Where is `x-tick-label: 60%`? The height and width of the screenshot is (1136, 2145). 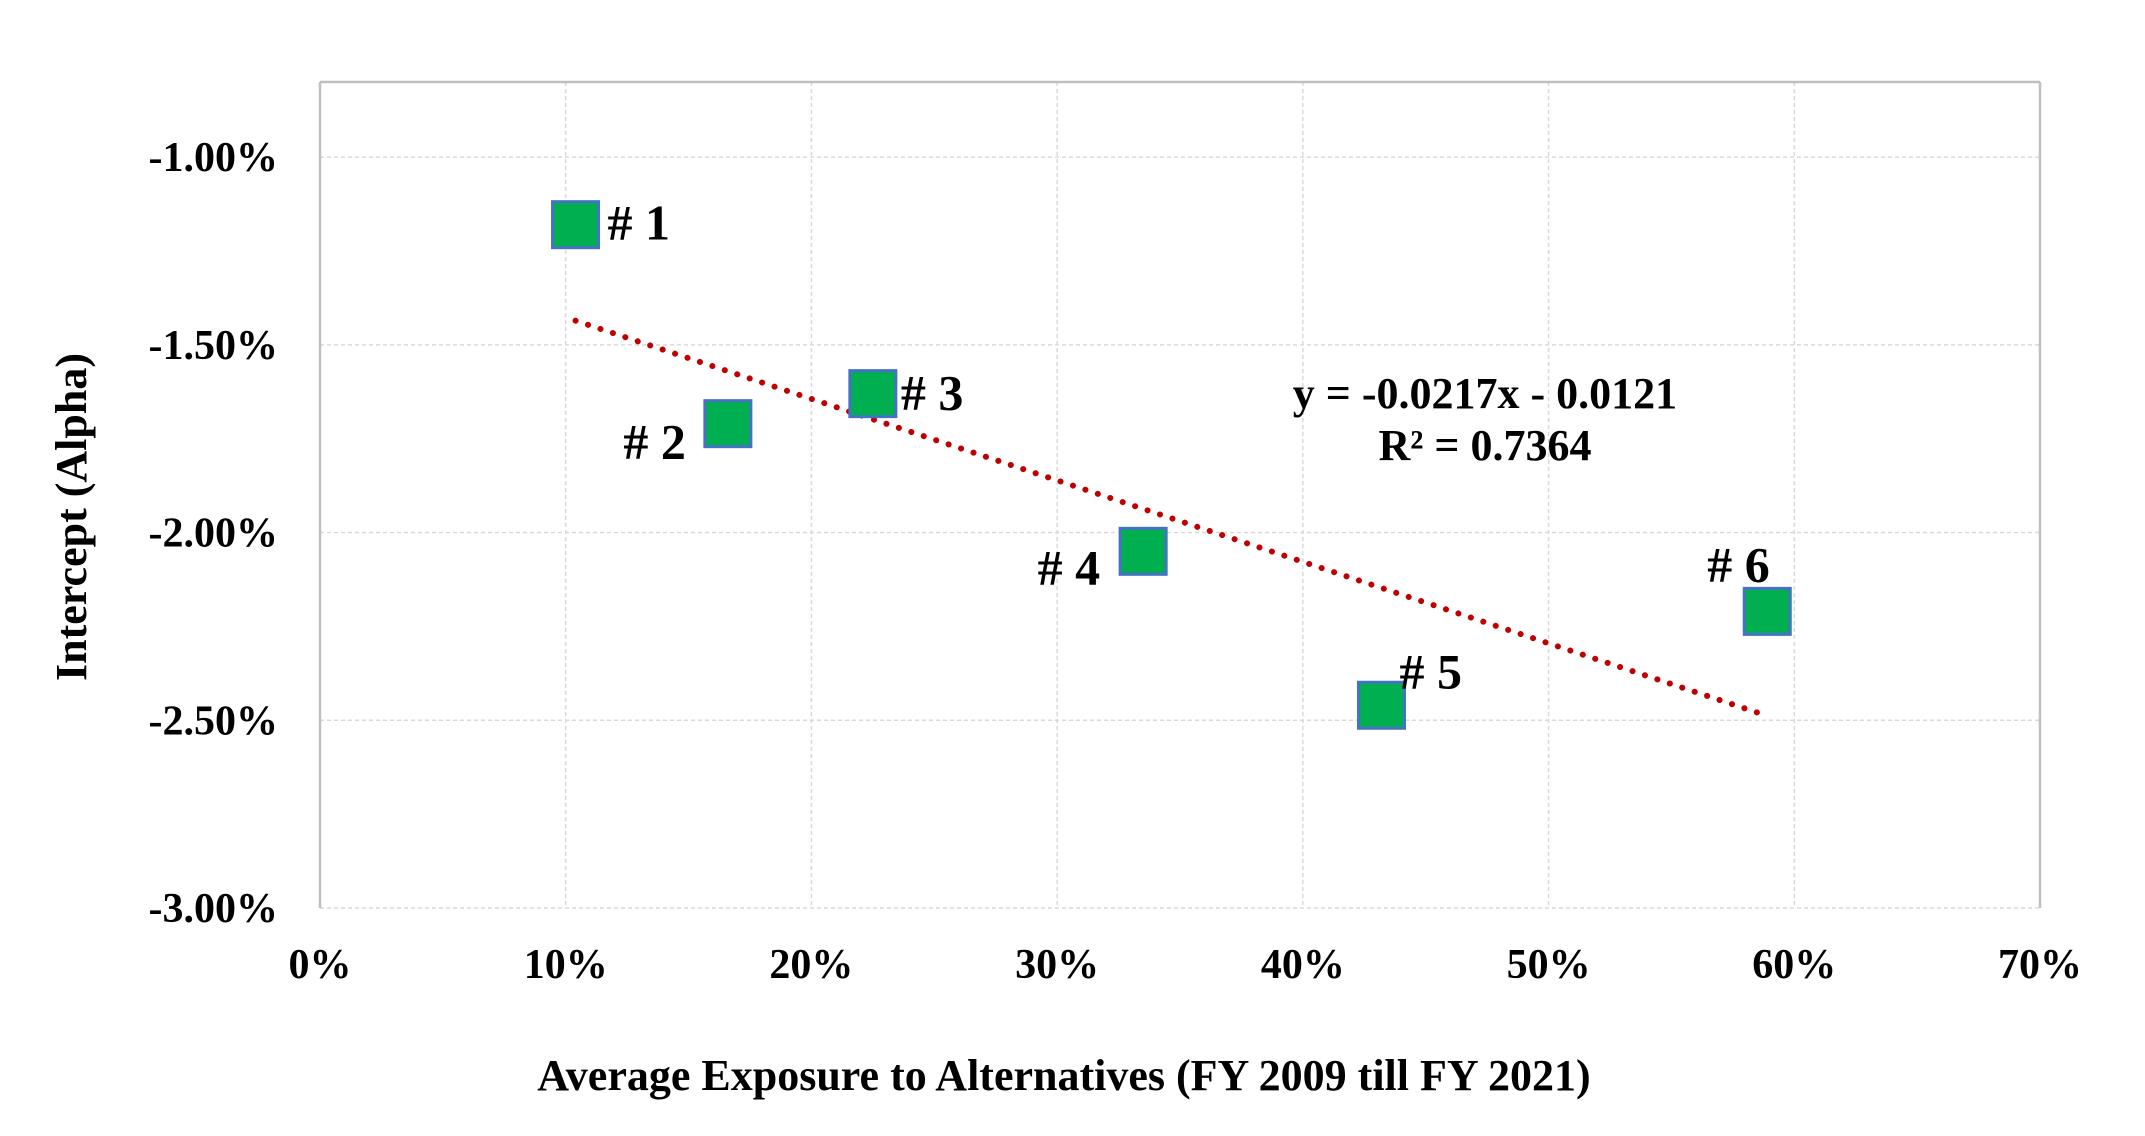 x-tick-label: 60% is located at coordinates (1794, 965).